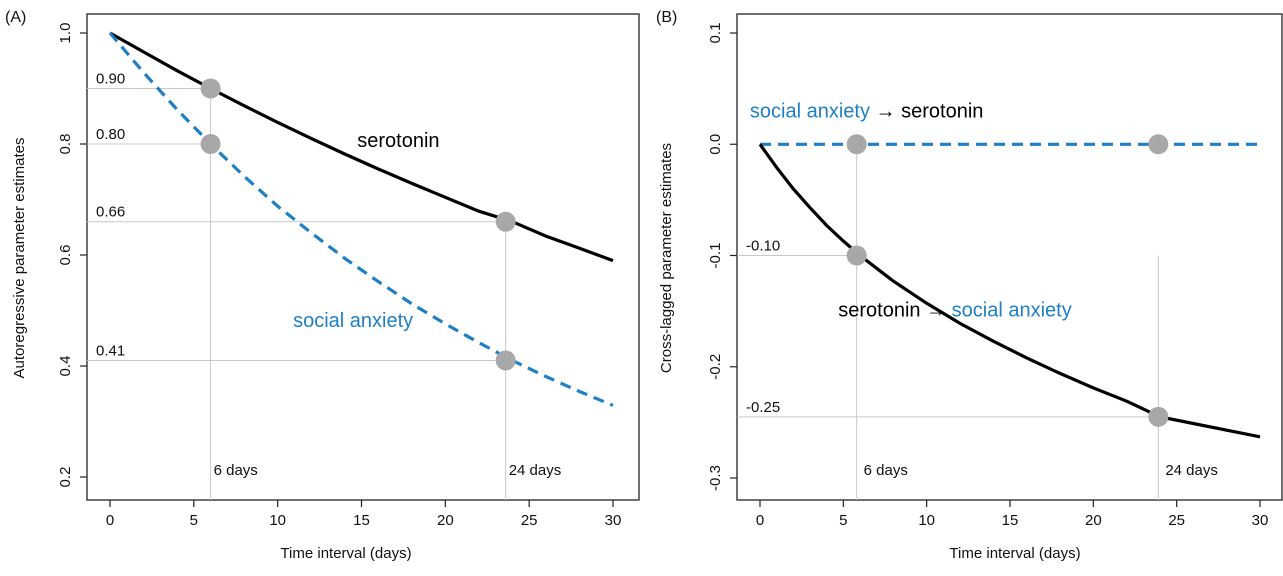 Image resolution: width=1283 pixels, height=576 pixels. I want to click on series-label: social anxiety → serotonin, so click(866, 112).